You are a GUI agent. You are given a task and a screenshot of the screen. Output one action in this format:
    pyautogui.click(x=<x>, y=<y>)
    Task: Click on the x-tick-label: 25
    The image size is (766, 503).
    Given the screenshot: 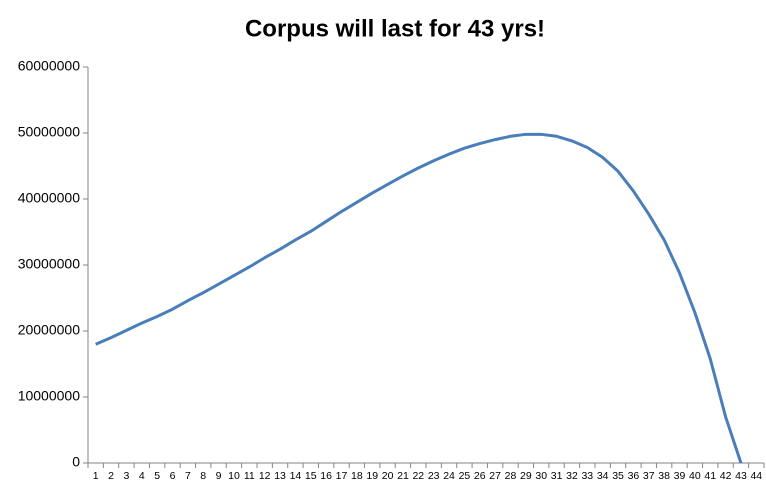 What is the action you would take?
    pyautogui.click(x=465, y=476)
    